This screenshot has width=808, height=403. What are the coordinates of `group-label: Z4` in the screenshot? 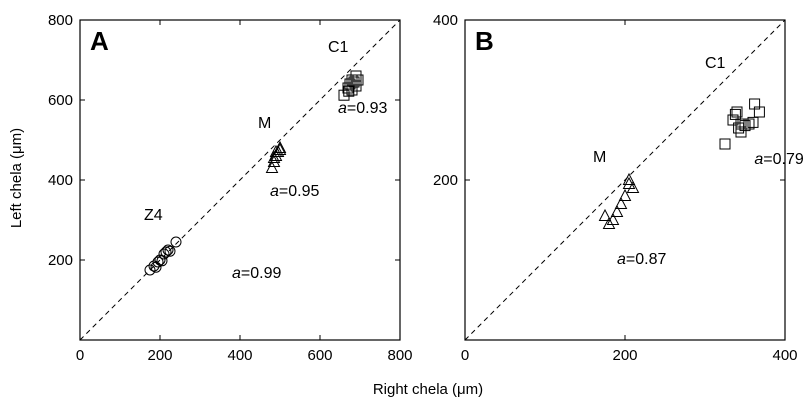 It's located at (153, 215).